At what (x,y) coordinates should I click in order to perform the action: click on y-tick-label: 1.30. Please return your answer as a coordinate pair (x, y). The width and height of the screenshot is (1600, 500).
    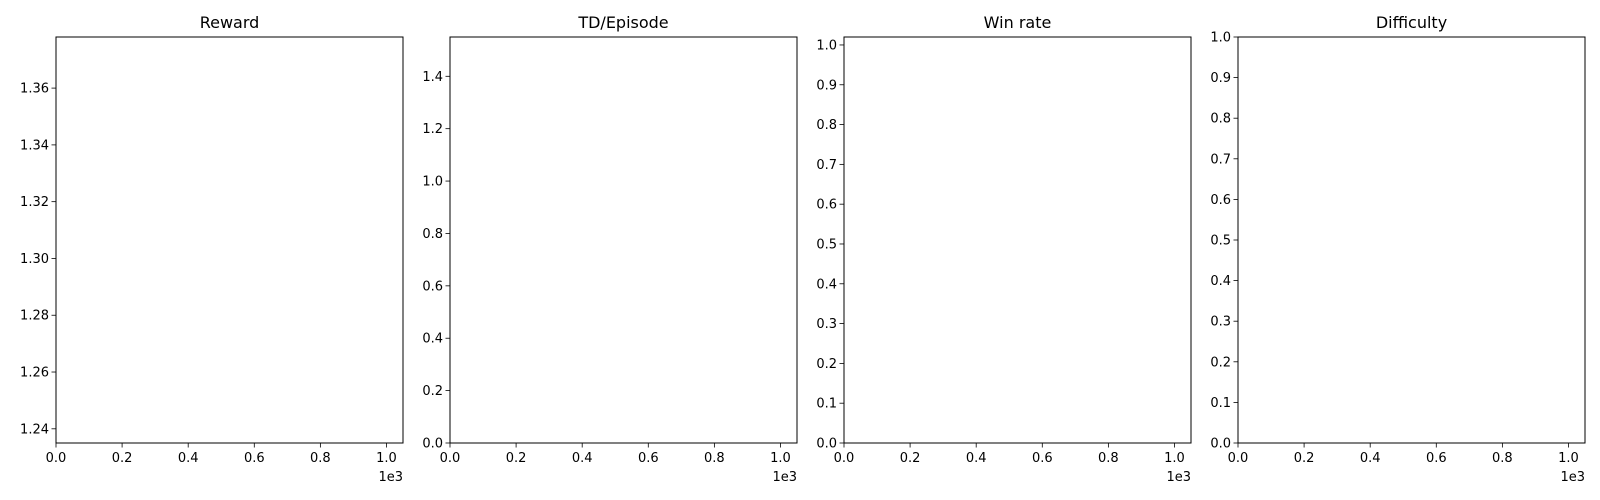
    Looking at the image, I should click on (34, 259).